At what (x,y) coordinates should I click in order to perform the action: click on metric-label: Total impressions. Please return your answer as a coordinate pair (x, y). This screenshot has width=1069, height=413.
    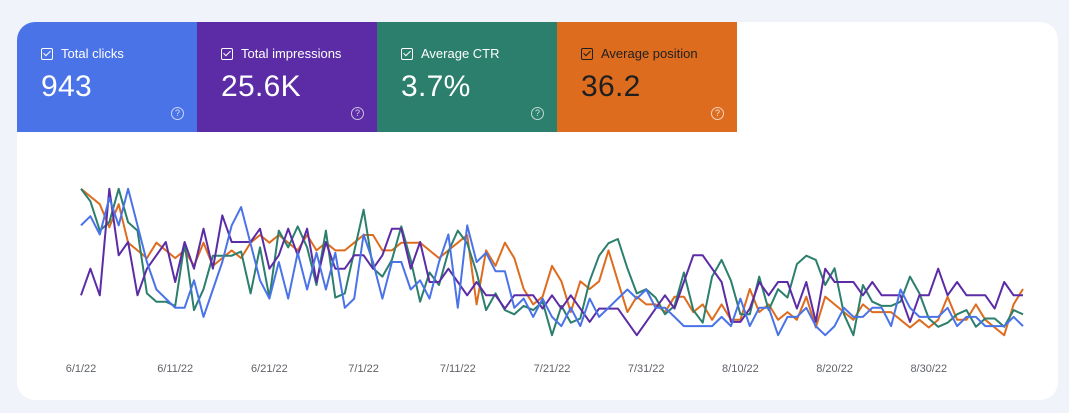
    Looking at the image, I should click on (291, 53).